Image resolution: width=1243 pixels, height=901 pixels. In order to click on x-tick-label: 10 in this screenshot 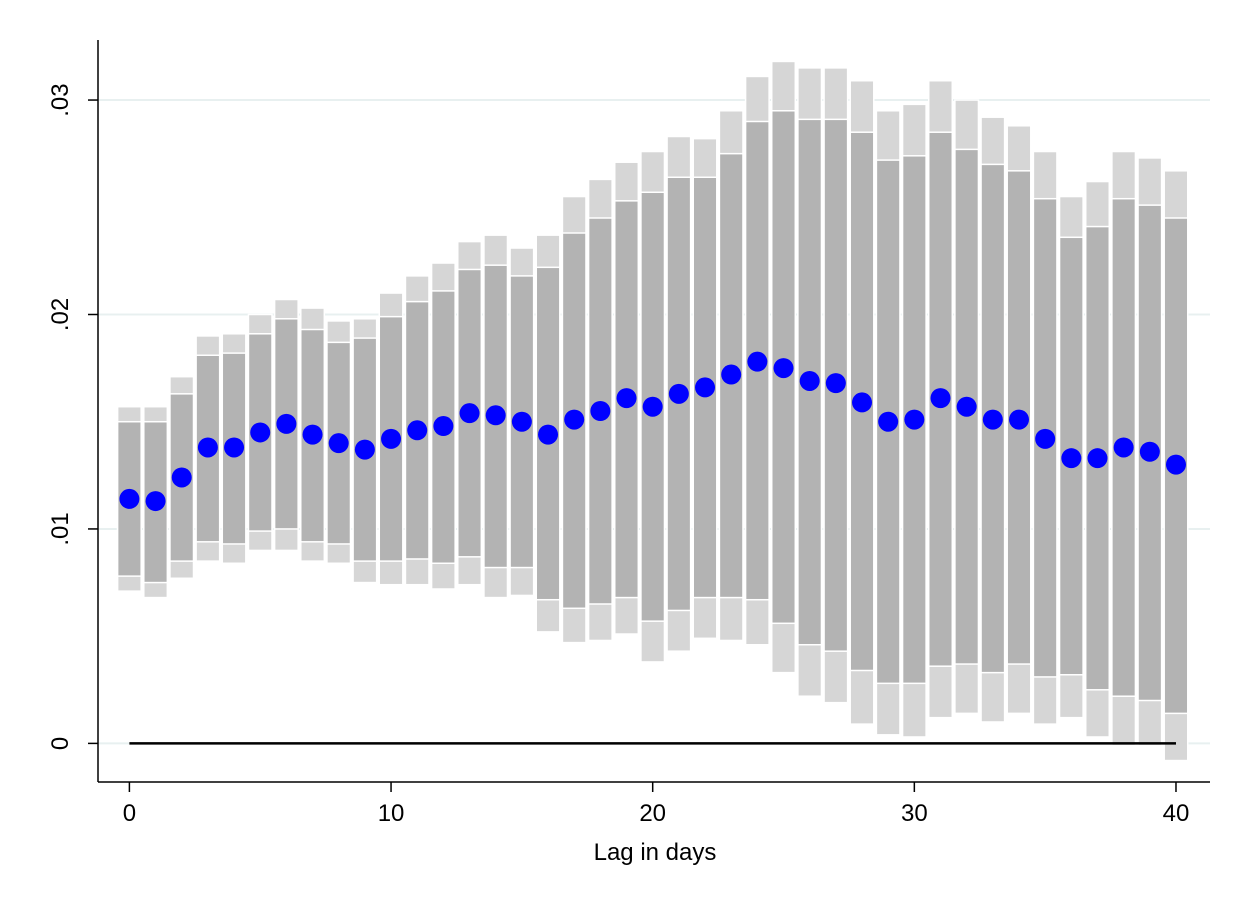, I will do `click(391, 813)`.